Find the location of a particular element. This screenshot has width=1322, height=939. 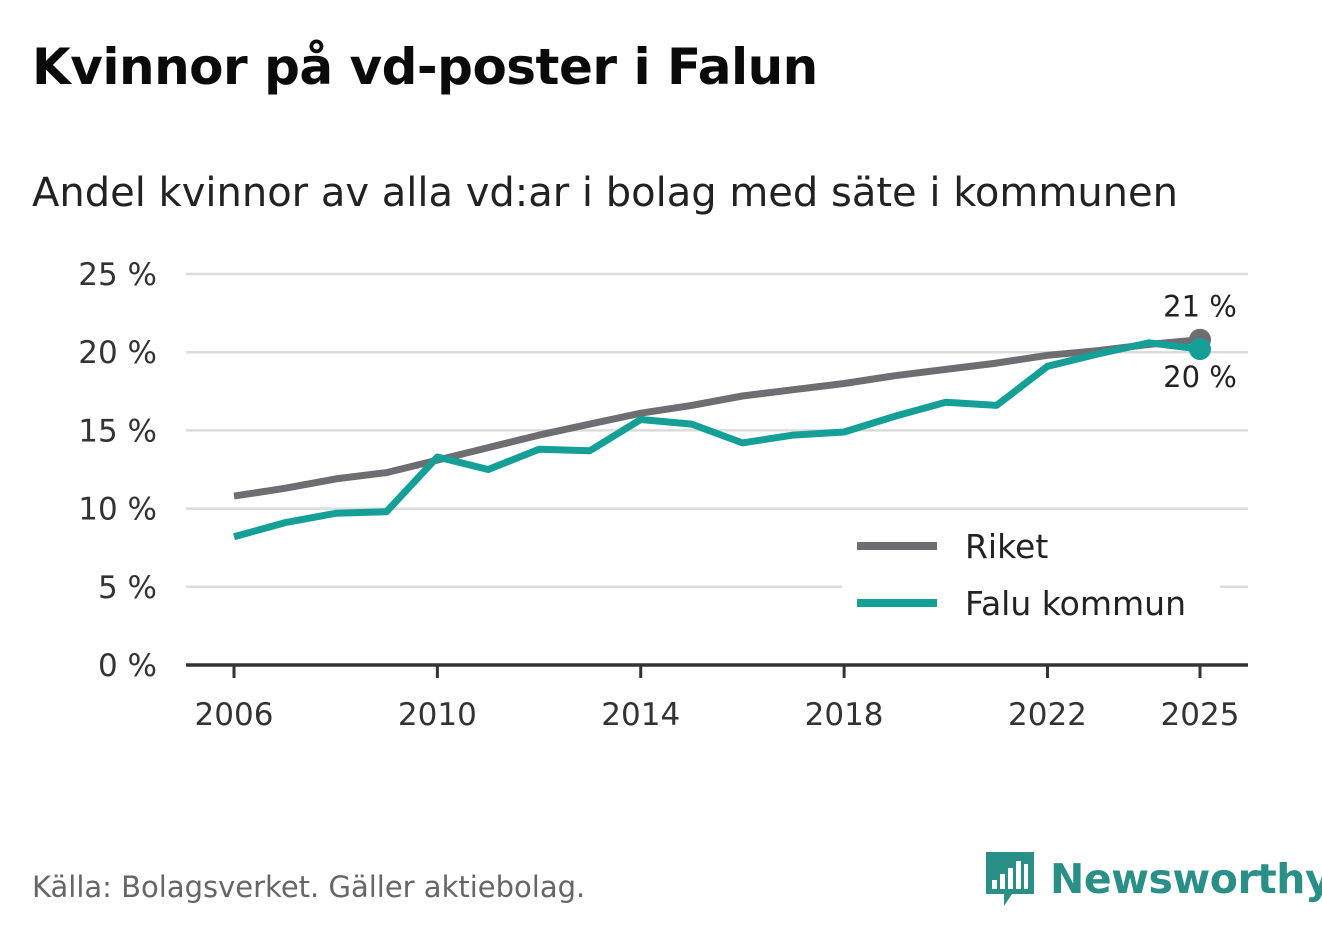

x-axis-ticks: 2006 2010 2014 2018 2022 2025 is located at coordinates (717, 699).